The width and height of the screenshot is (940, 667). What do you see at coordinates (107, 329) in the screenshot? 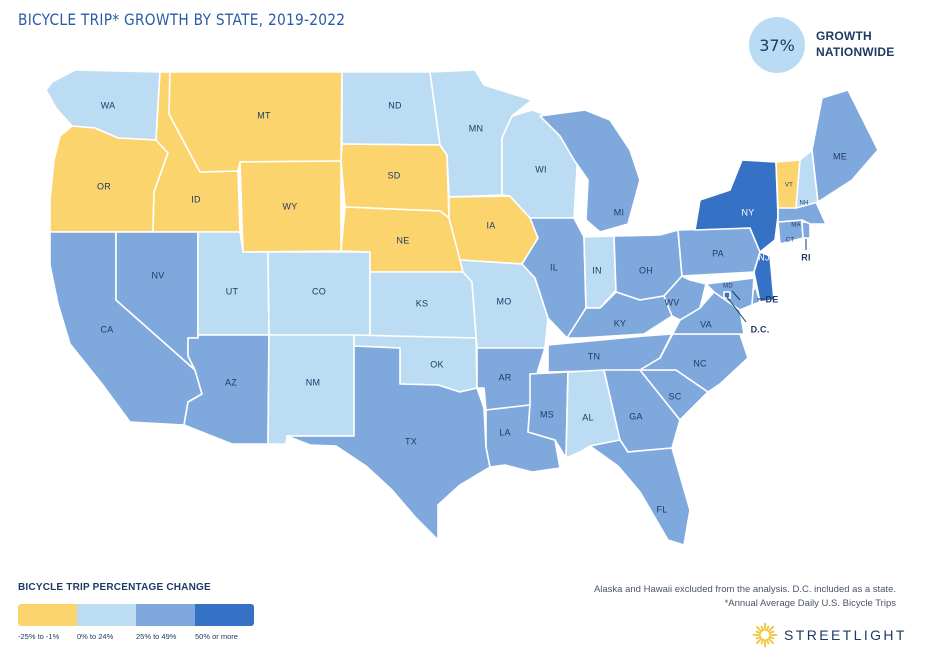
I see `state-label-ca: CA` at bounding box center [107, 329].